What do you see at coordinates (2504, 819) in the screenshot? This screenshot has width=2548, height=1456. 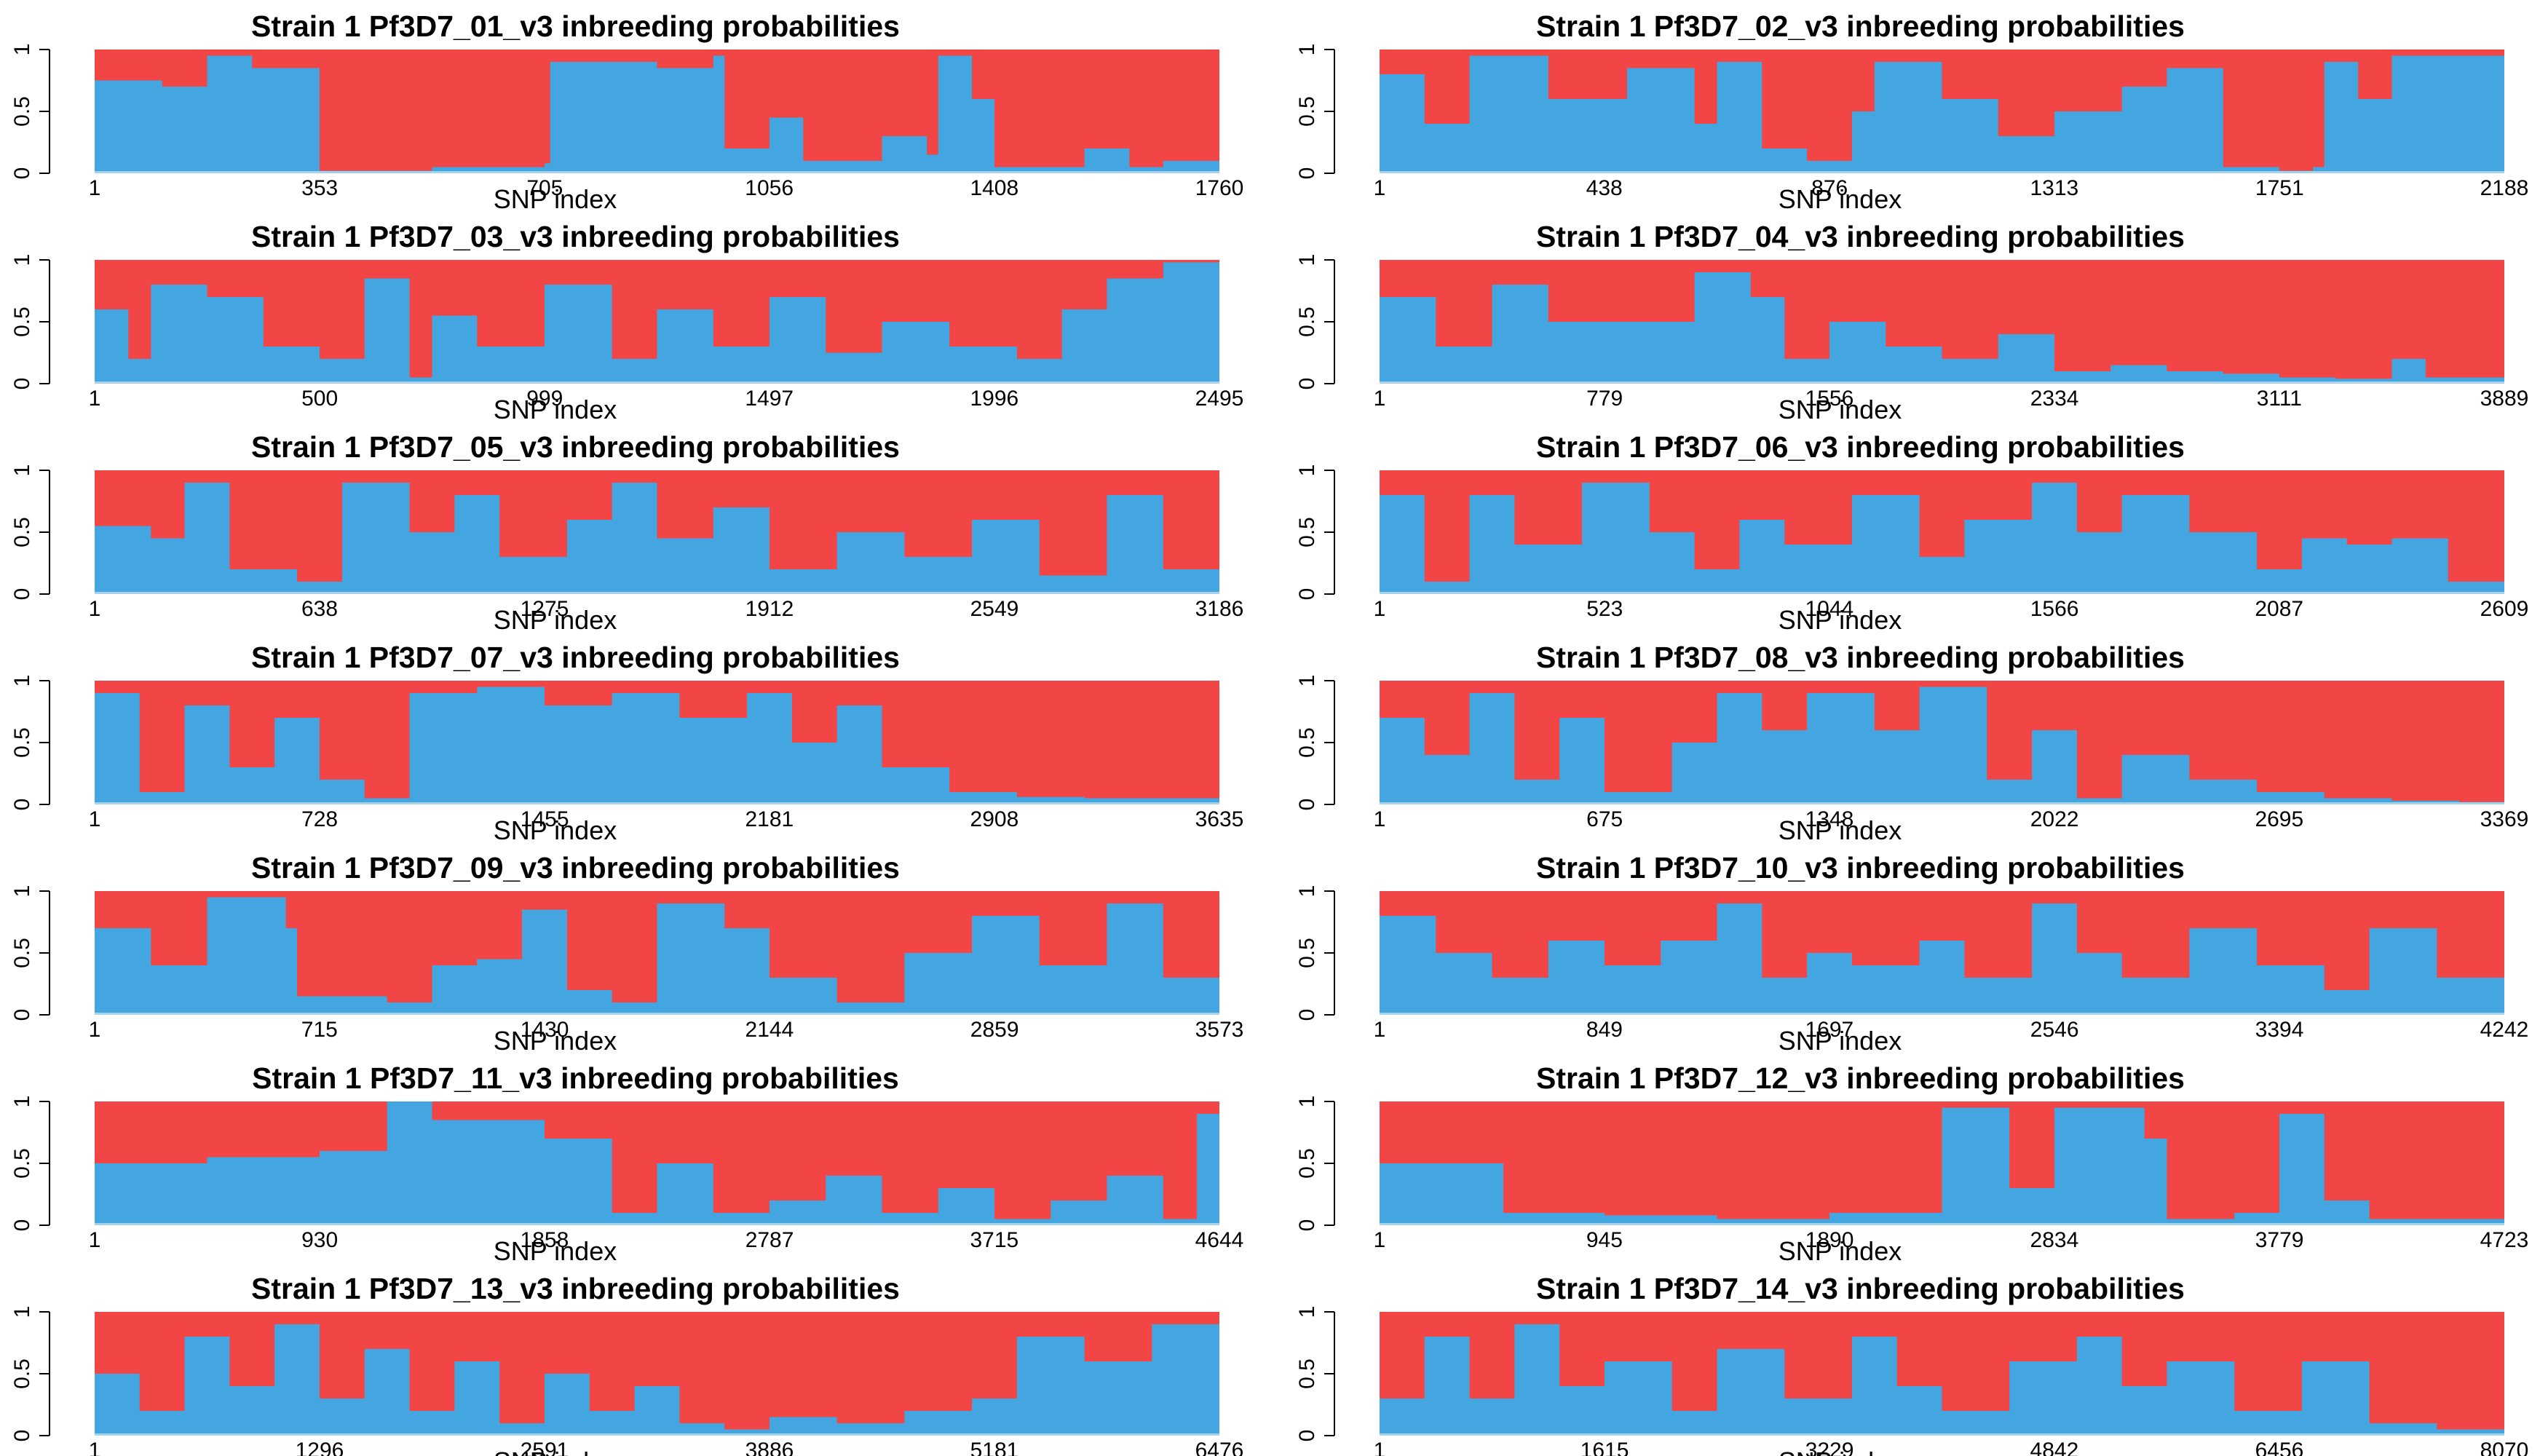 I see `x-tick-label: 3369` at bounding box center [2504, 819].